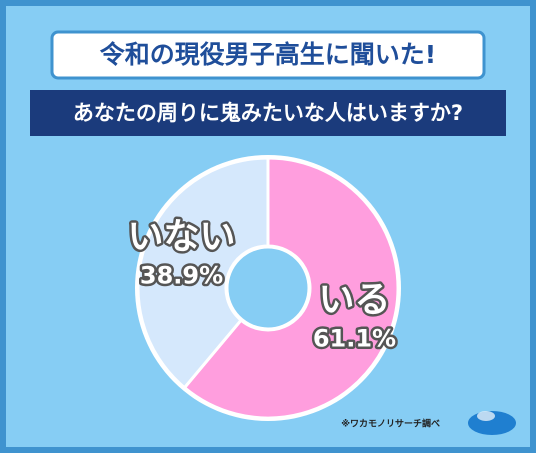 This screenshot has height=453, width=536. Describe the element at coordinates (181, 276) in the screenshot. I see `value-label: 38.9%` at that location.